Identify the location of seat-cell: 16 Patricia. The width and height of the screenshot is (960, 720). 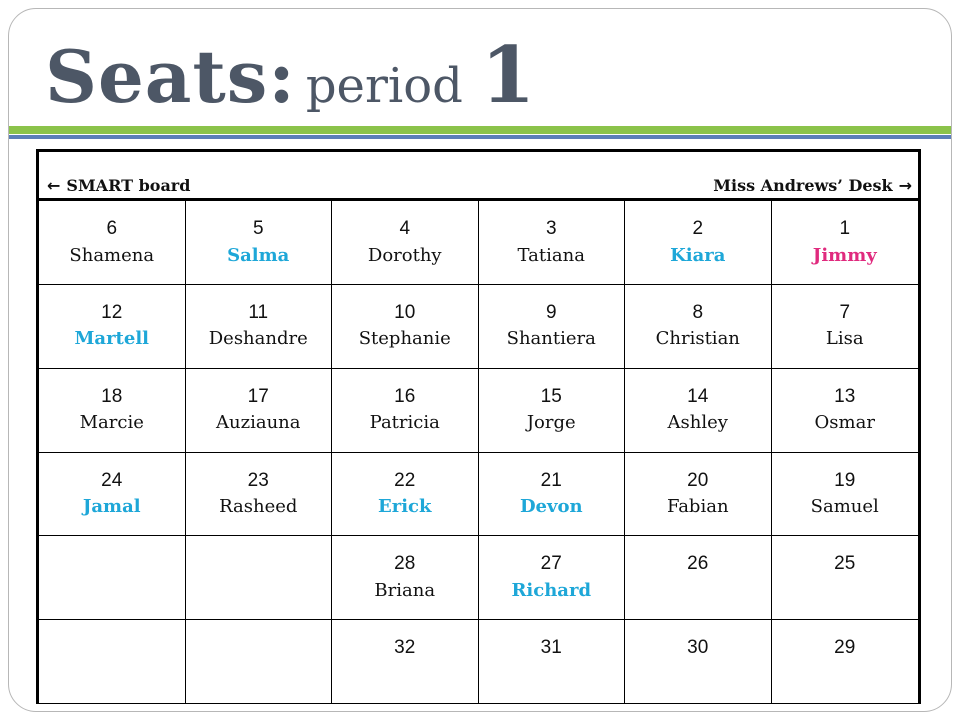
(405, 410).